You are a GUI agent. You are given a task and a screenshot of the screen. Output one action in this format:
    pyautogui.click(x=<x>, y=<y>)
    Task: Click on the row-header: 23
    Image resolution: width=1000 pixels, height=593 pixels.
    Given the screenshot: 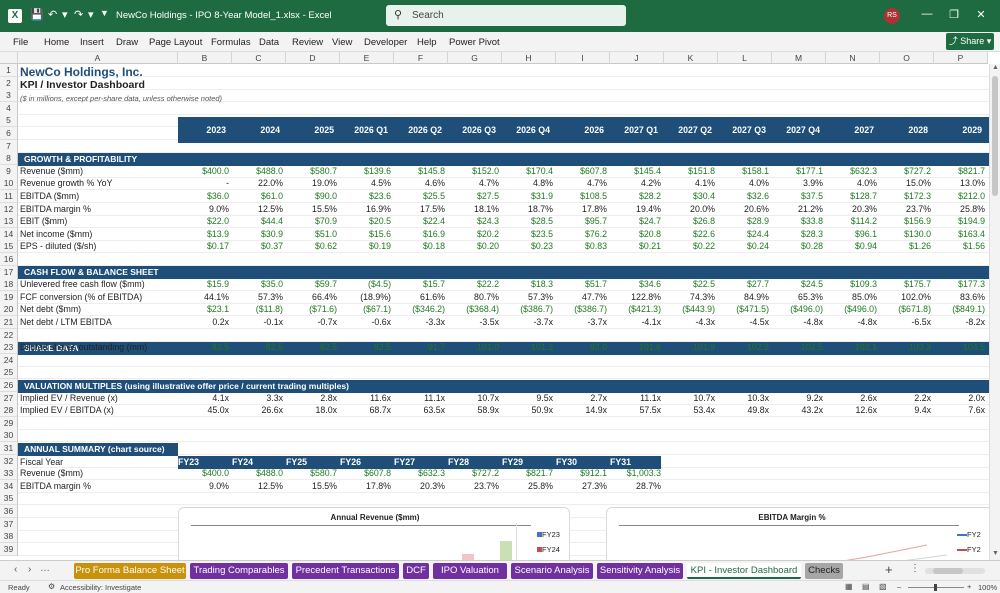 What is the action you would take?
    pyautogui.click(x=9, y=348)
    